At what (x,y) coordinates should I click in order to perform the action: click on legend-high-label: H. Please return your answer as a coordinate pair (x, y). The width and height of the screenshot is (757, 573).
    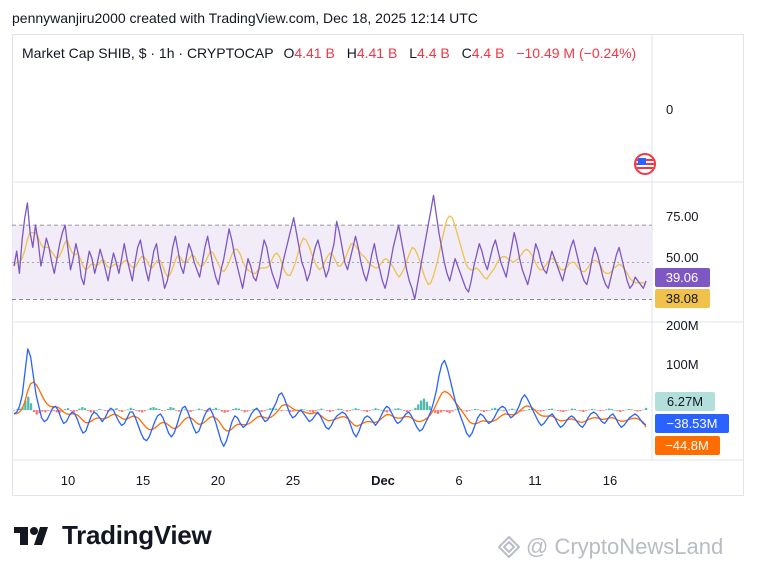
    Looking at the image, I should click on (351, 53).